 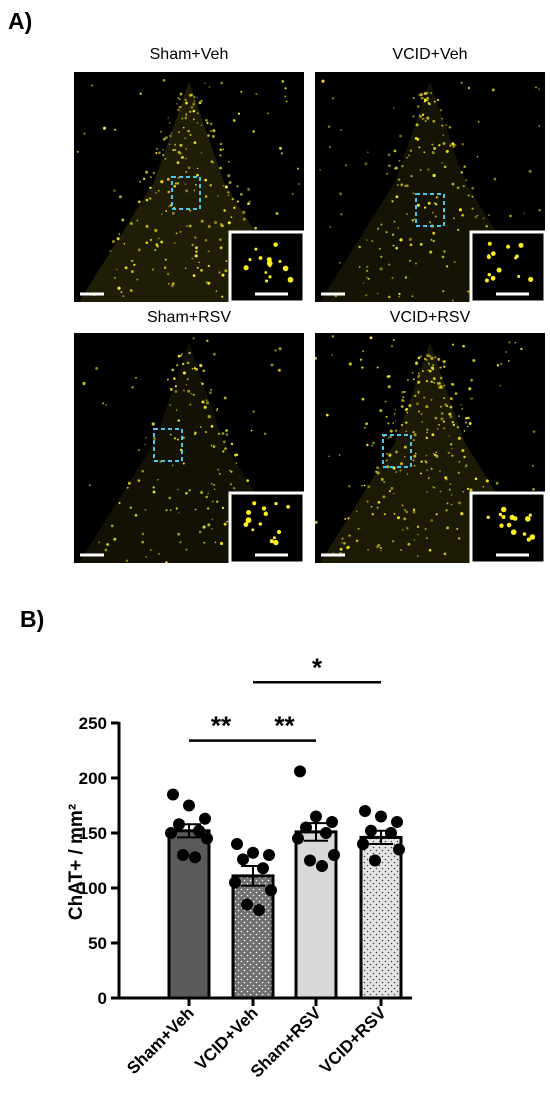 I want to click on micrograph-sham-rsv, so click(x=189, y=448).